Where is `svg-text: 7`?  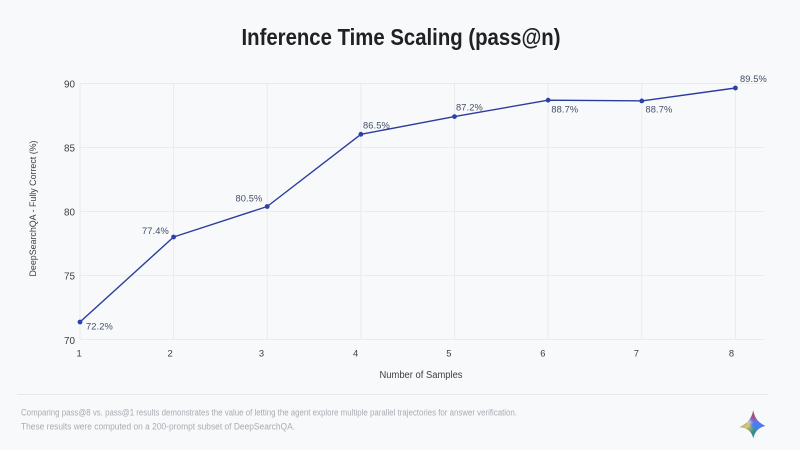 svg-text: 7 is located at coordinates (636, 353).